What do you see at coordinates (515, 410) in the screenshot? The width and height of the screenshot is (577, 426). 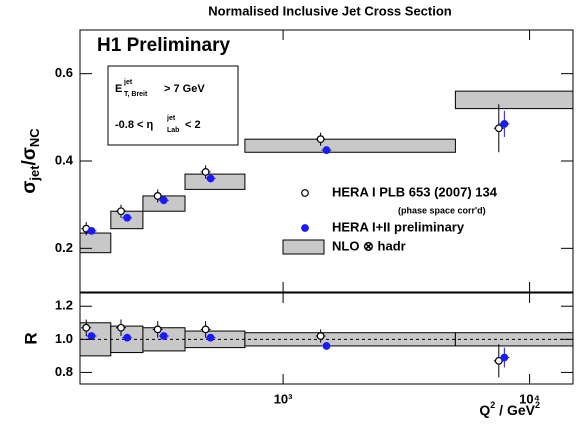 I see `label-part: / GeV` at bounding box center [515, 410].